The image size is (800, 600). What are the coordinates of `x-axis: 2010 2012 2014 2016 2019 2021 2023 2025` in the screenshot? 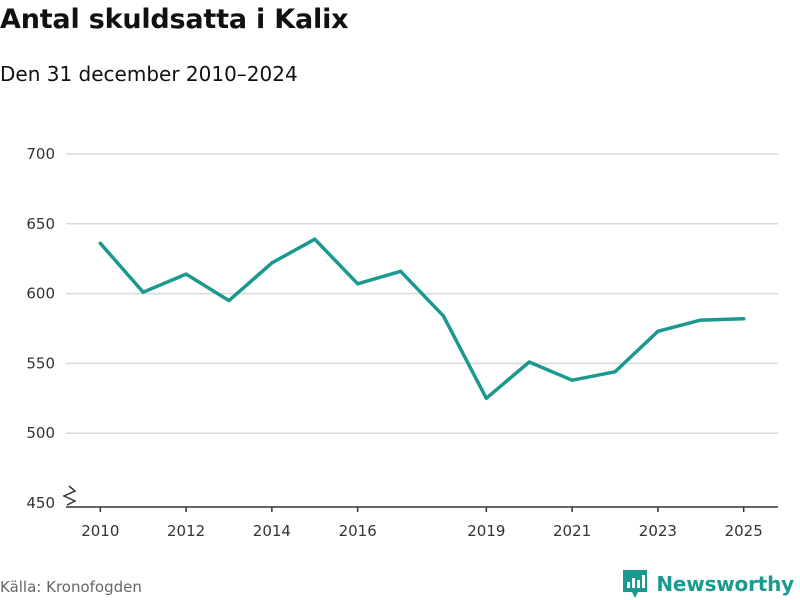 It's located at (422, 523).